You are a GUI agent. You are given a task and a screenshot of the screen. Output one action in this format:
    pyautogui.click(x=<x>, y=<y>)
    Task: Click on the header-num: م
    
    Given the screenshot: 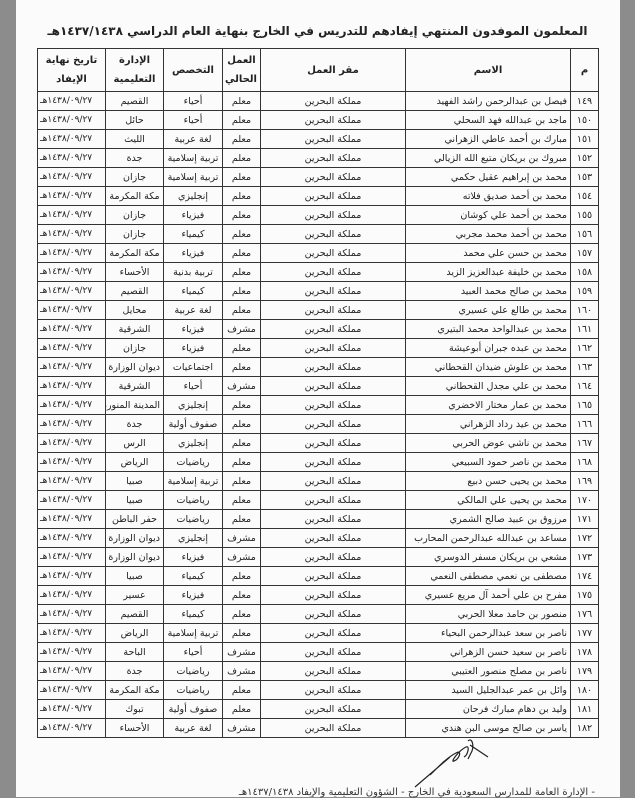 What is the action you would take?
    pyautogui.click(x=584, y=70)
    